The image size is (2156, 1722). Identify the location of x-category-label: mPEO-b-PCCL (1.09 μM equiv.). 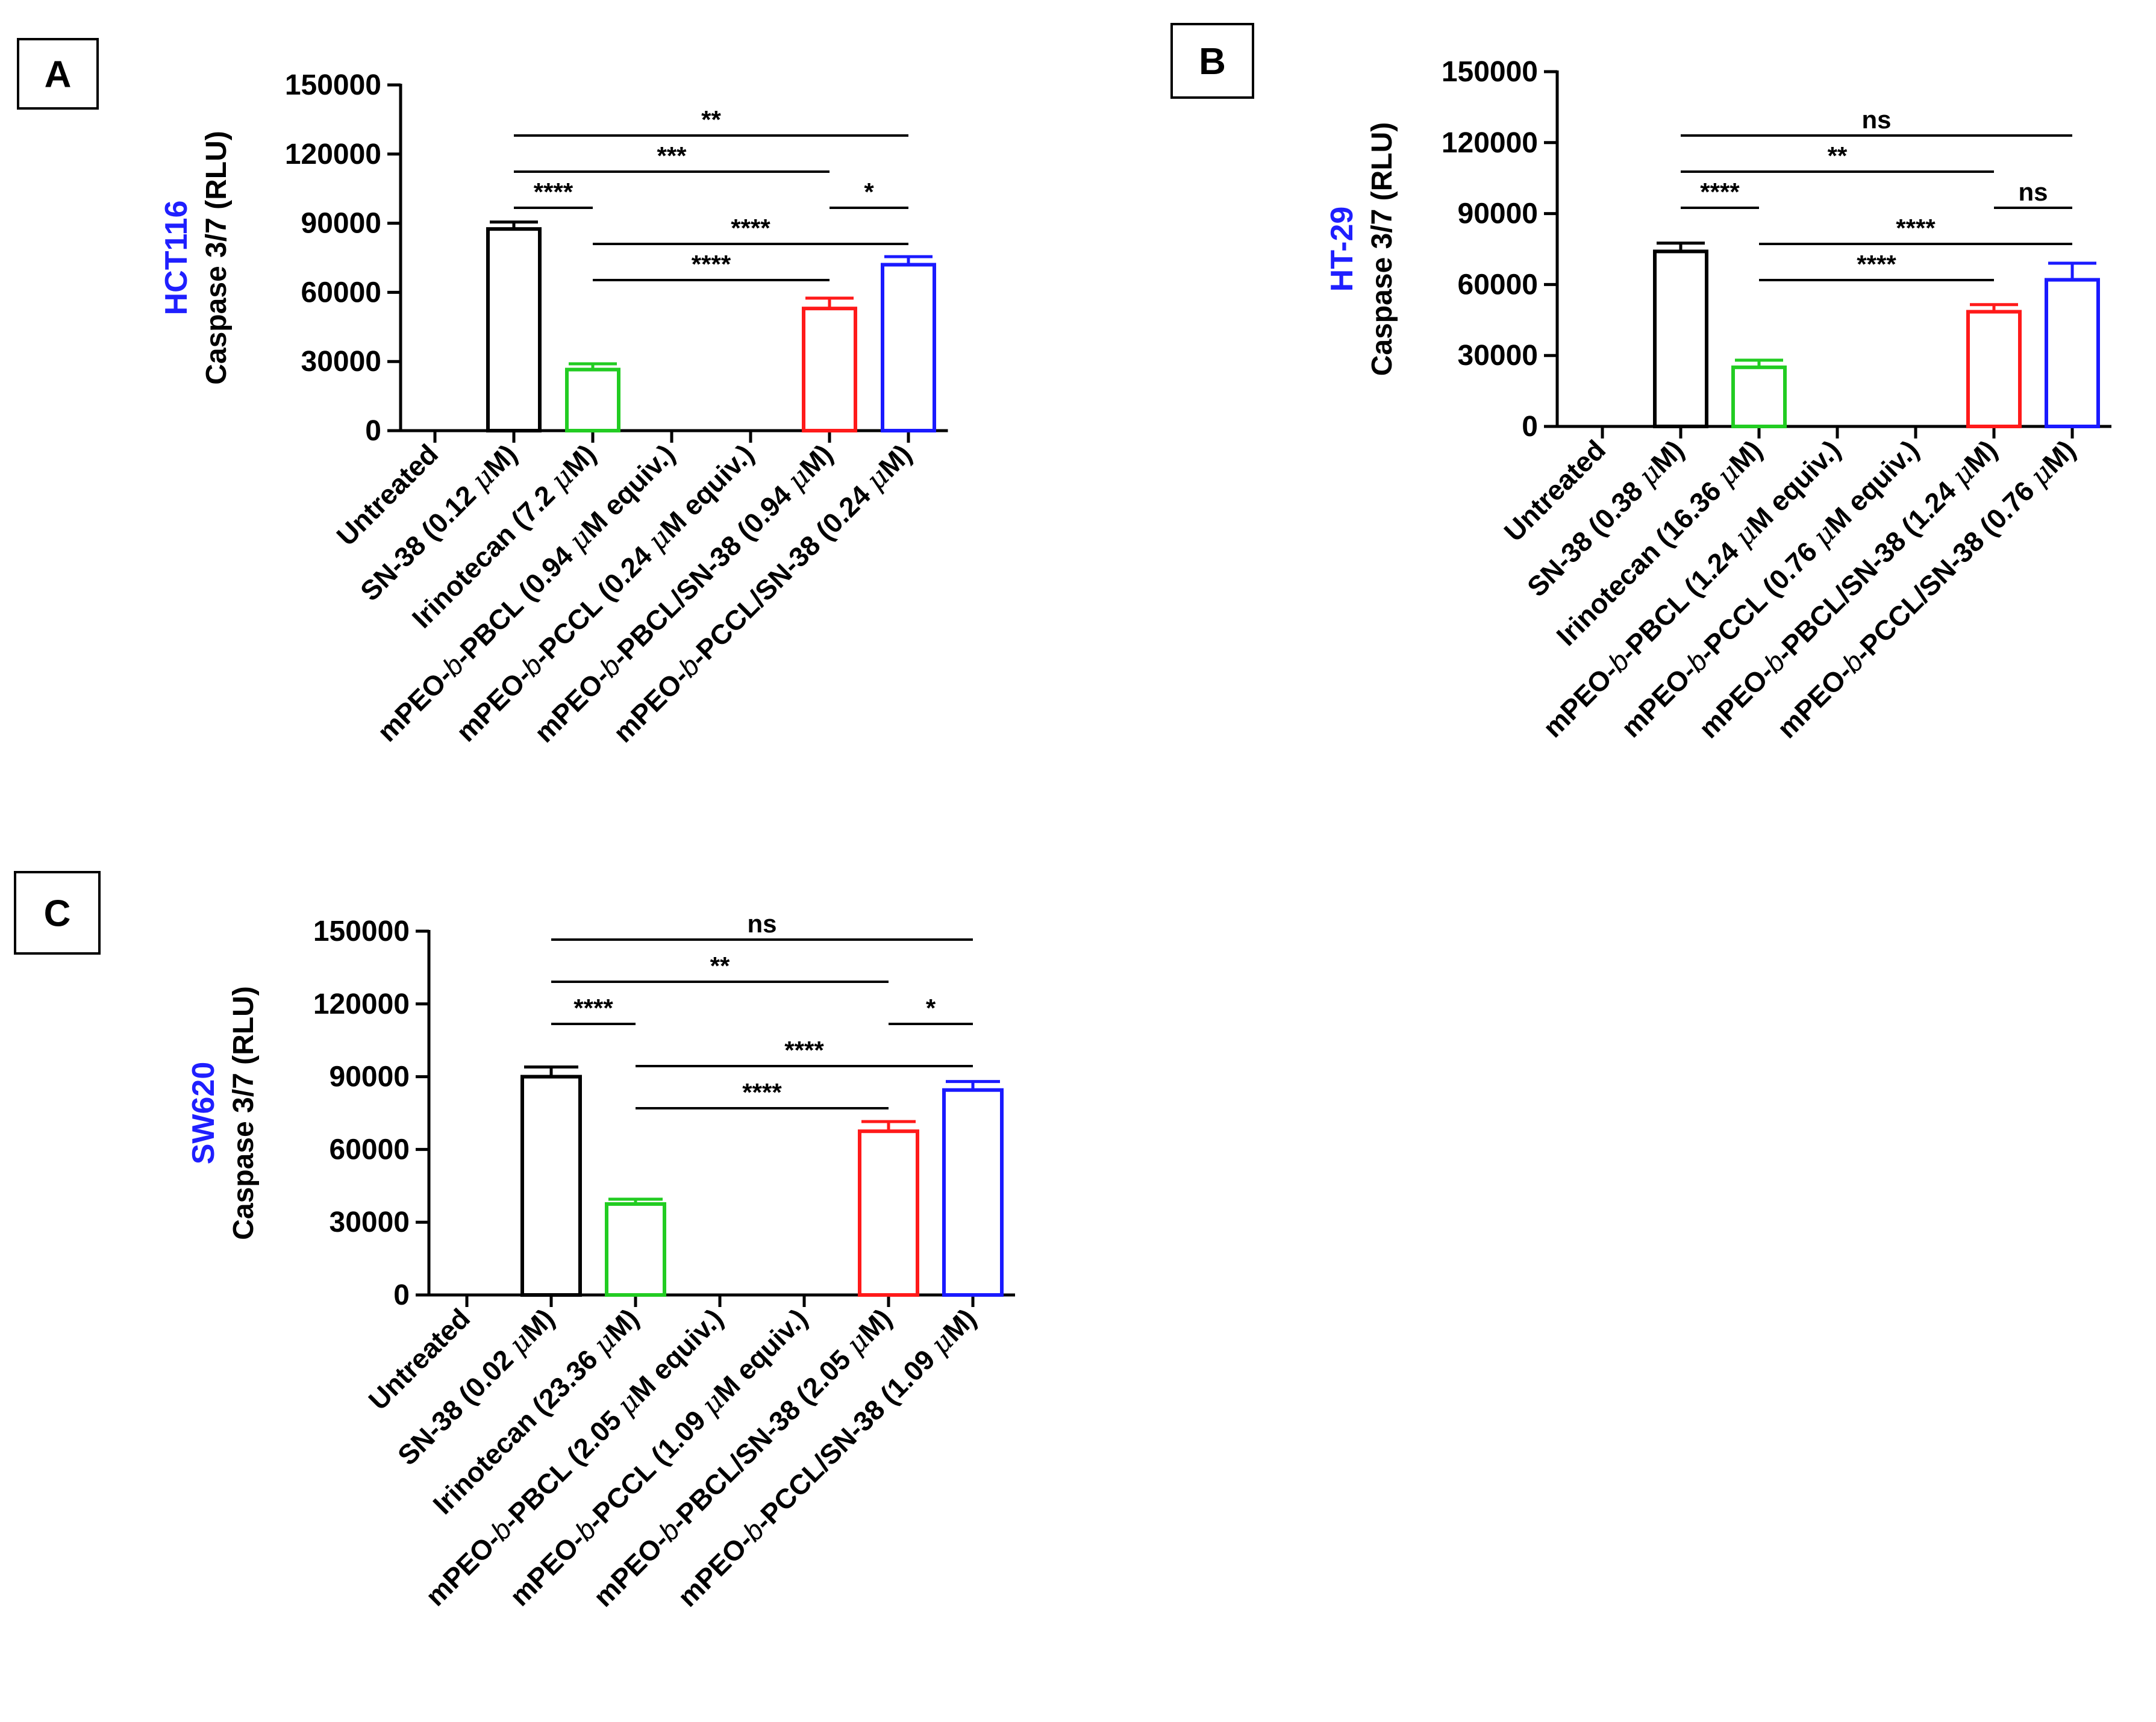
(658, 1457).